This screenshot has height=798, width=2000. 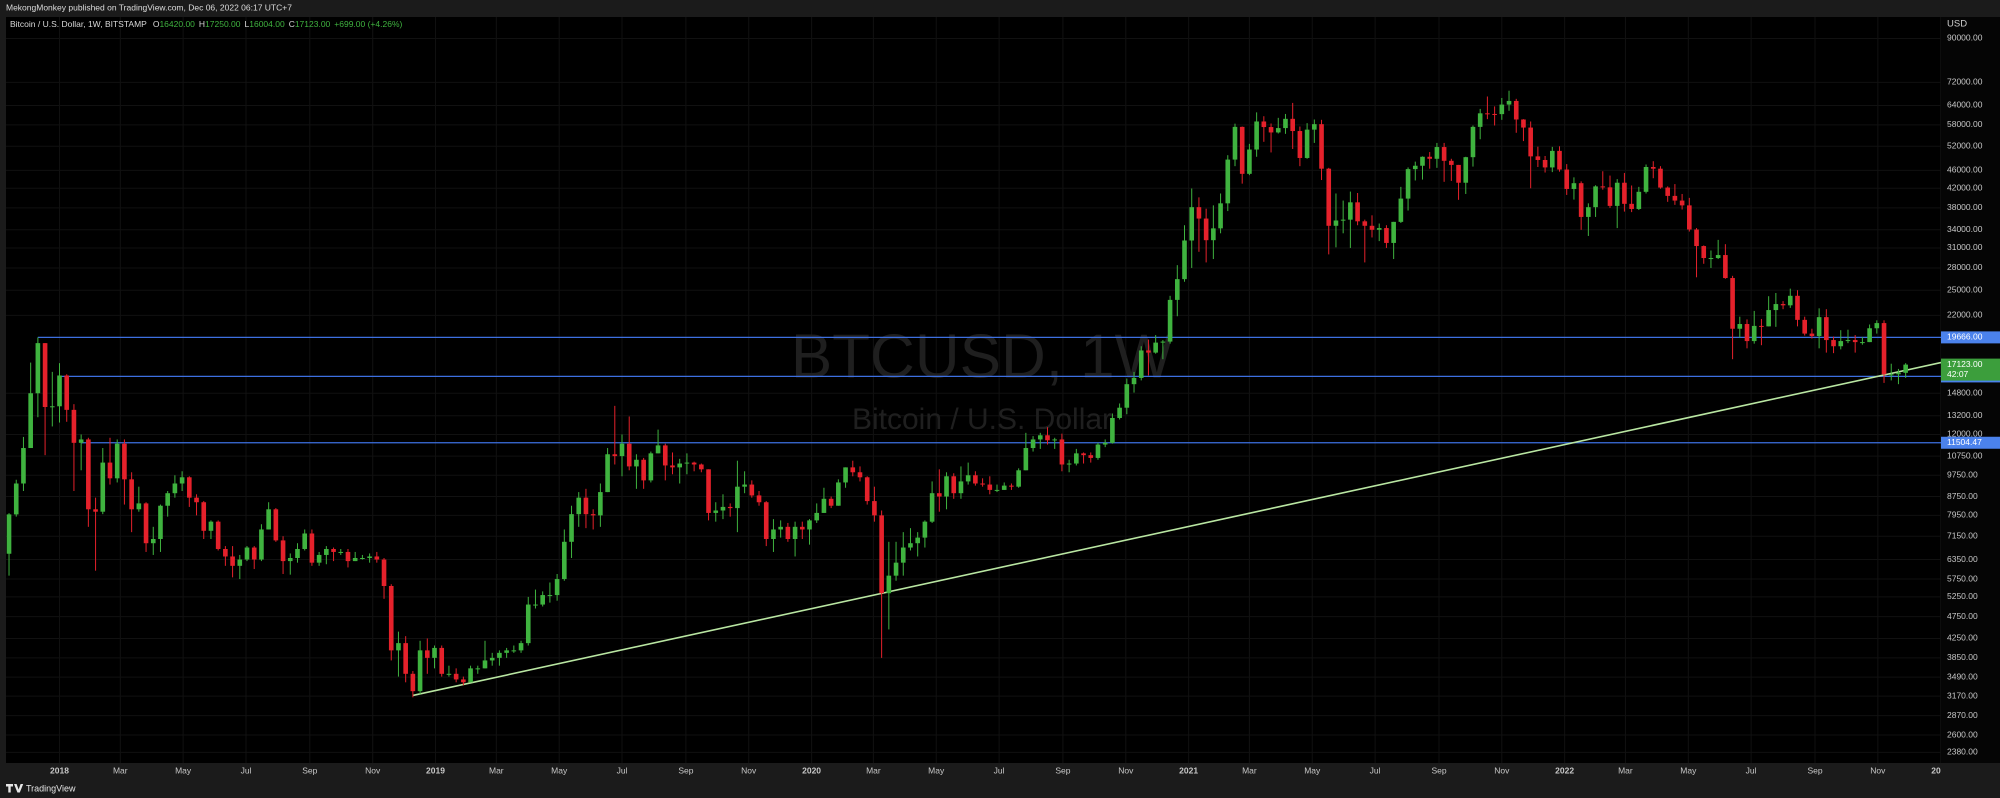 What do you see at coordinates (1564, 770) in the screenshot?
I see `x-tick-label: 2022` at bounding box center [1564, 770].